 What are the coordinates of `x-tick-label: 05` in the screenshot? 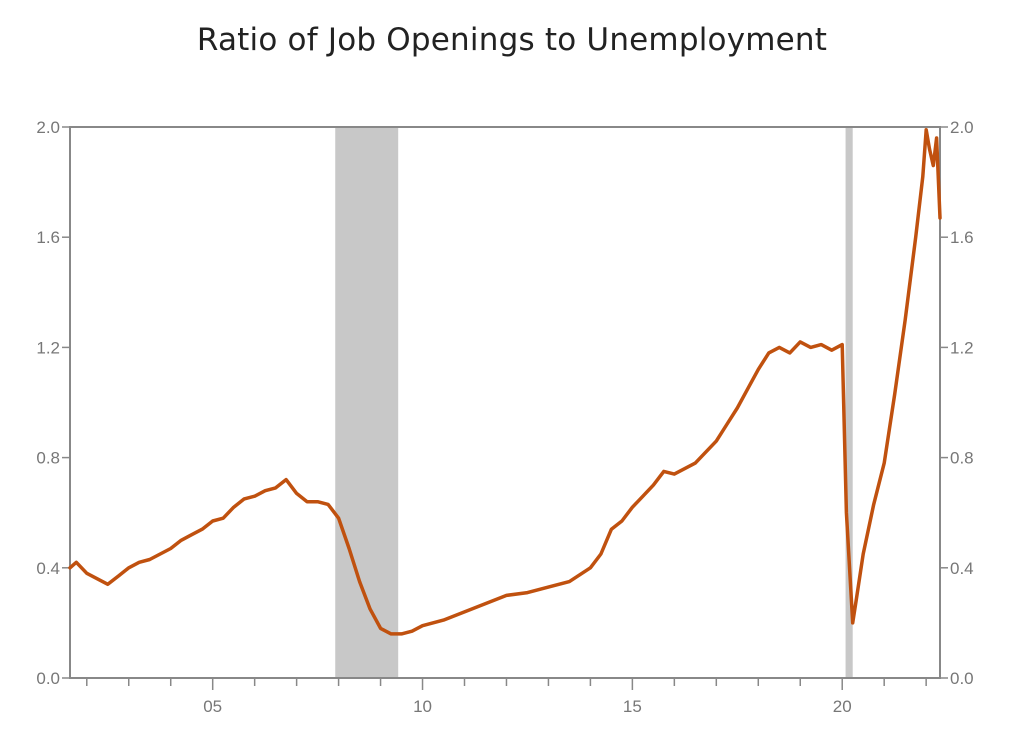 It's located at (212, 706).